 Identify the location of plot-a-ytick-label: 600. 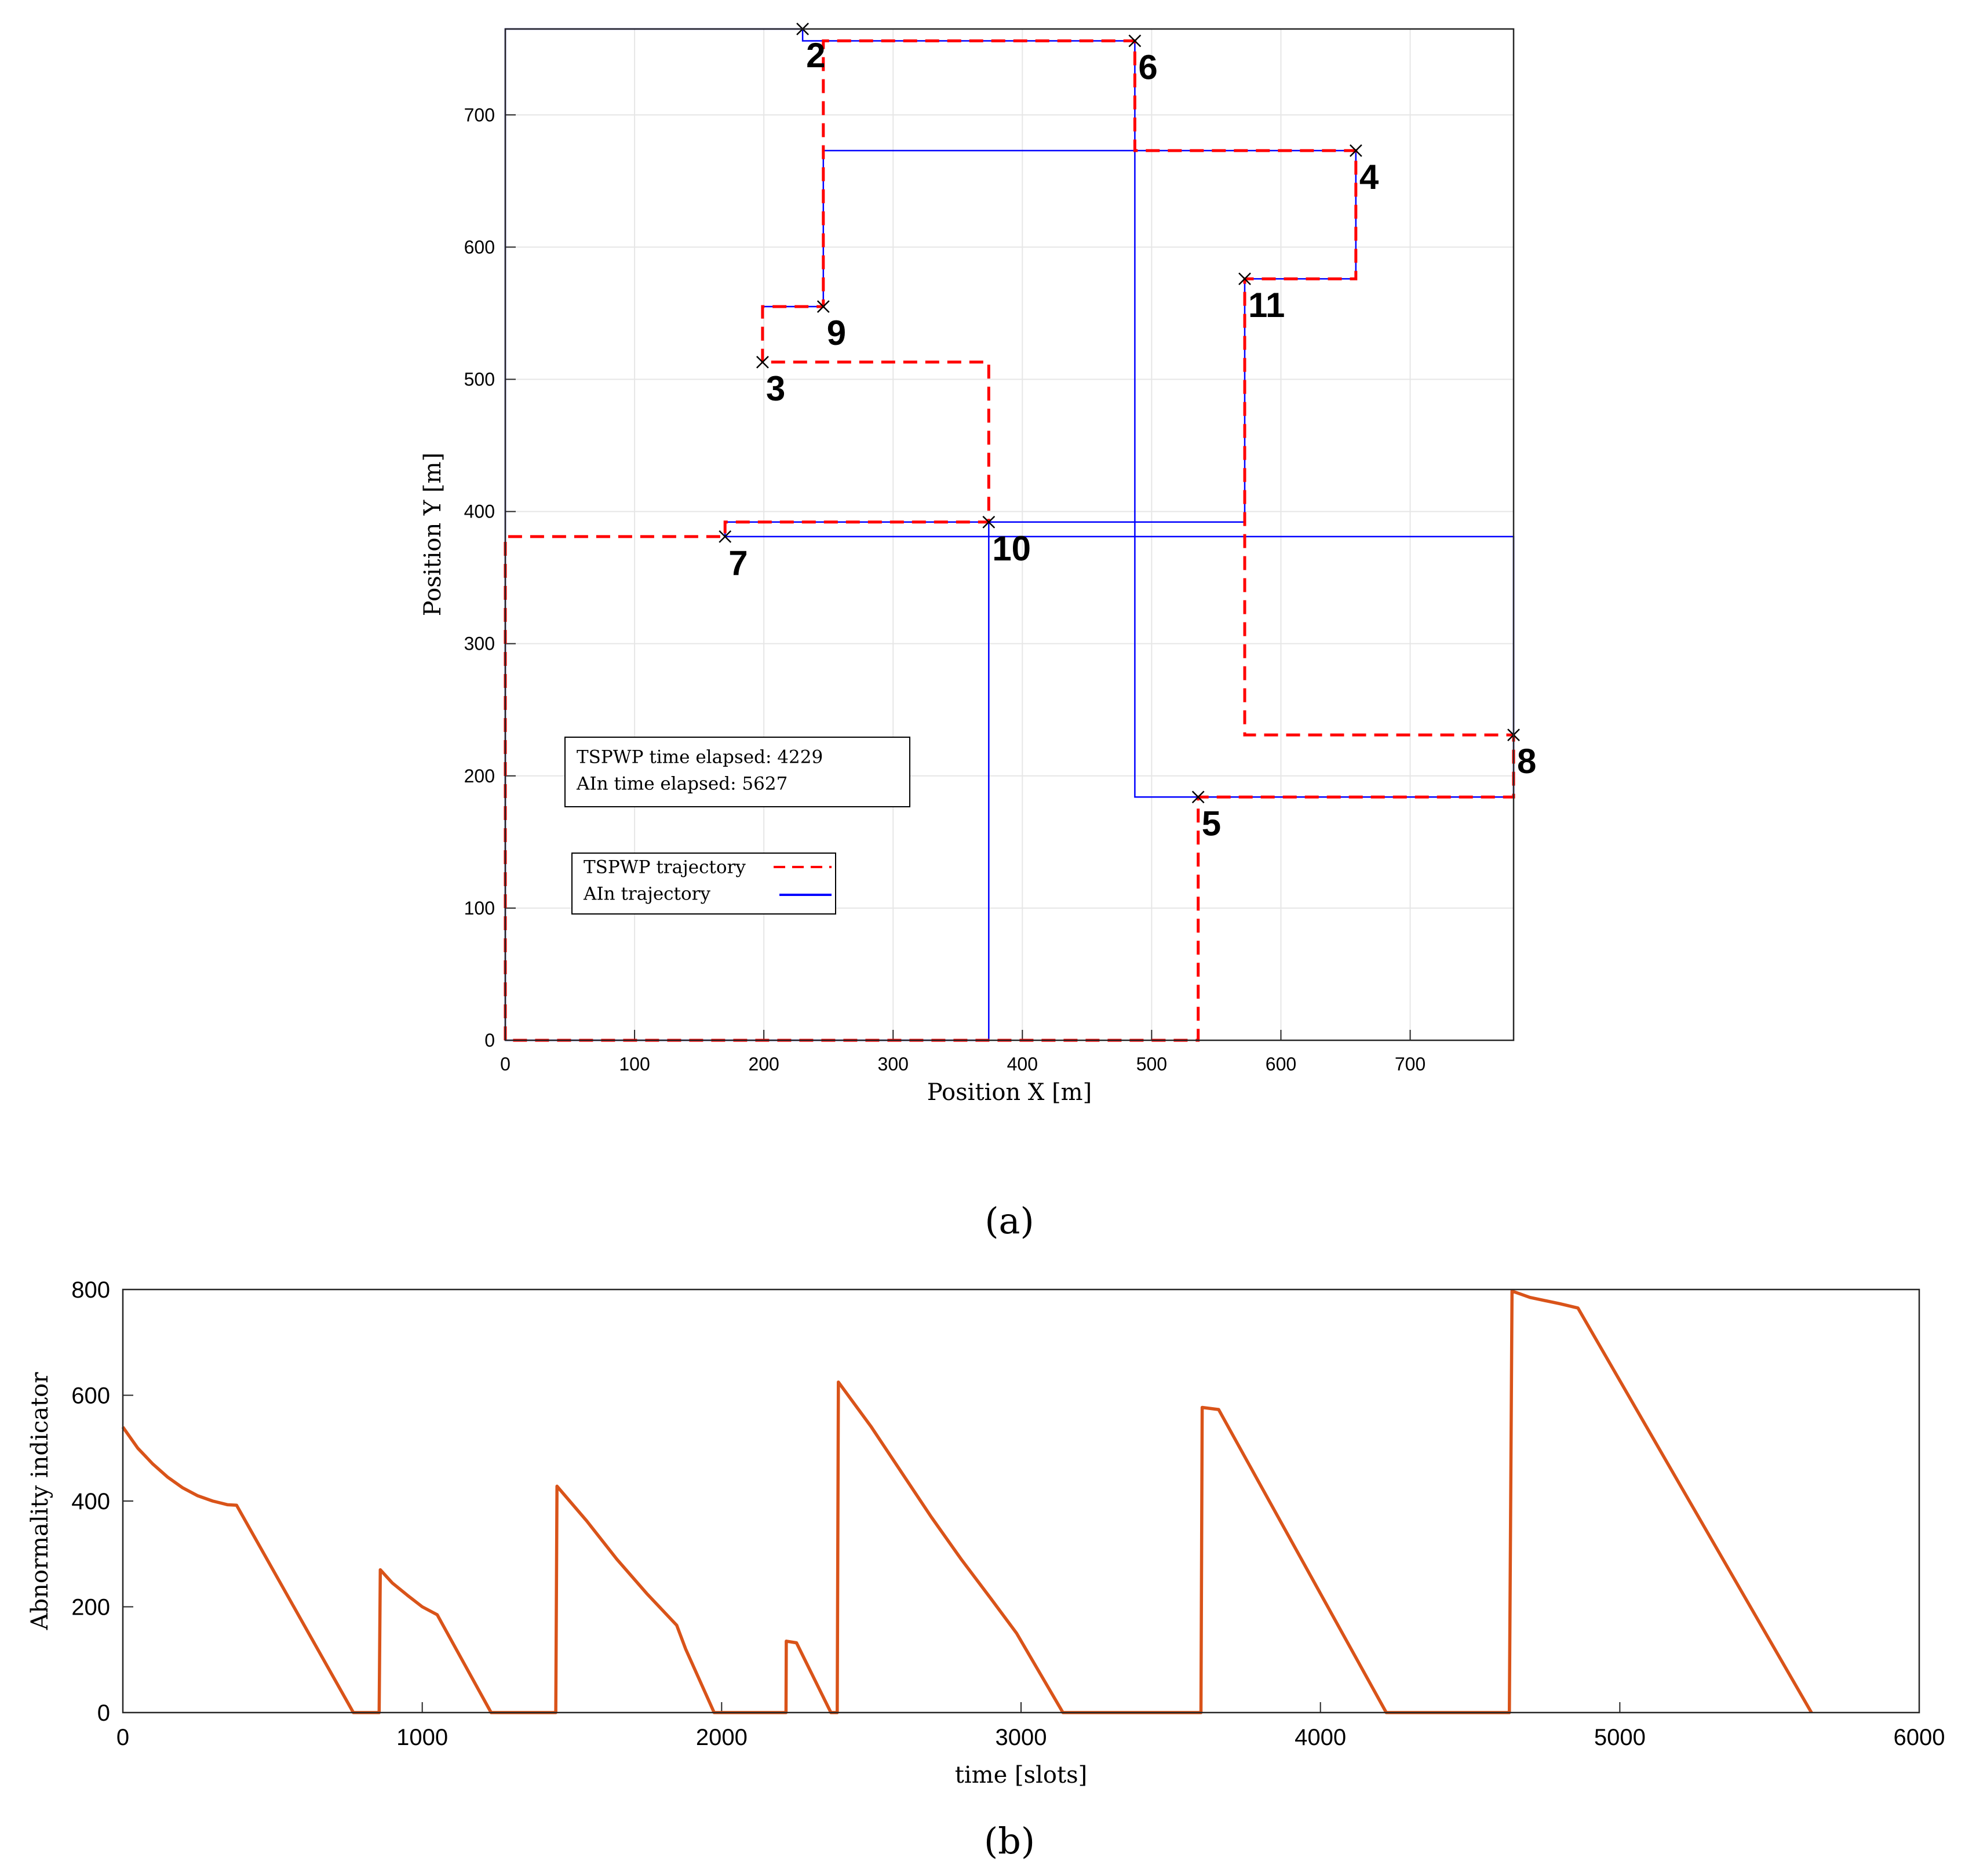
(479, 247).